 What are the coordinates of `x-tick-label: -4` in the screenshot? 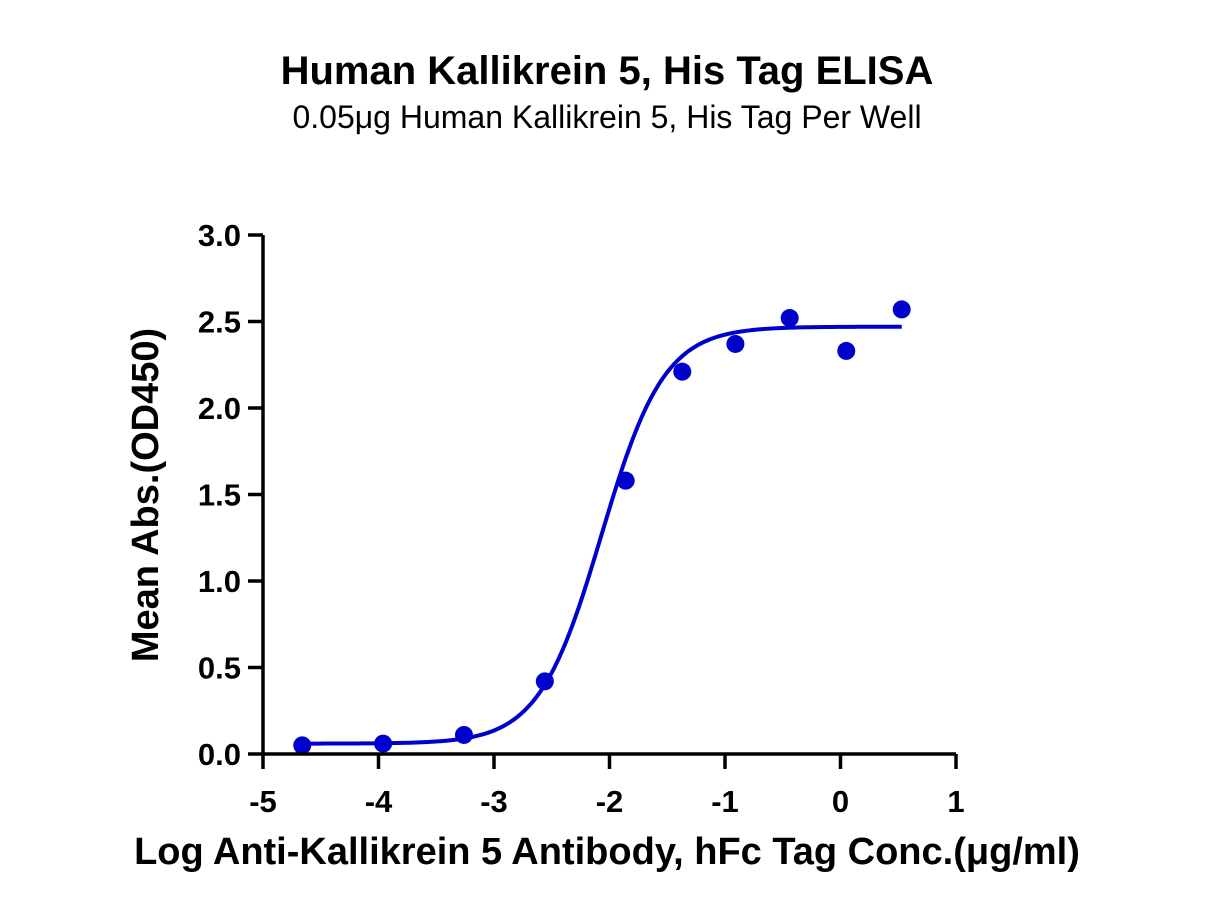 It's located at (379, 801).